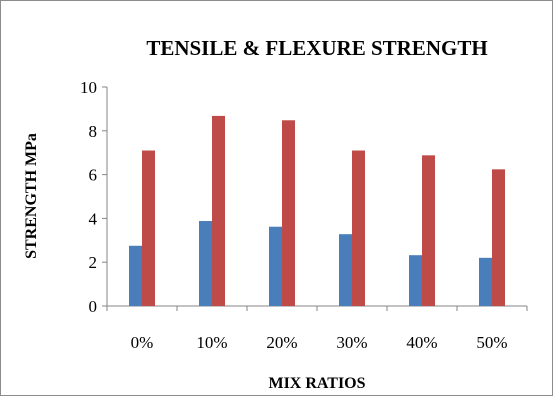 The height and width of the screenshot is (396, 553). Describe the element at coordinates (93, 218) in the screenshot. I see `y-tick-label: 4` at that location.